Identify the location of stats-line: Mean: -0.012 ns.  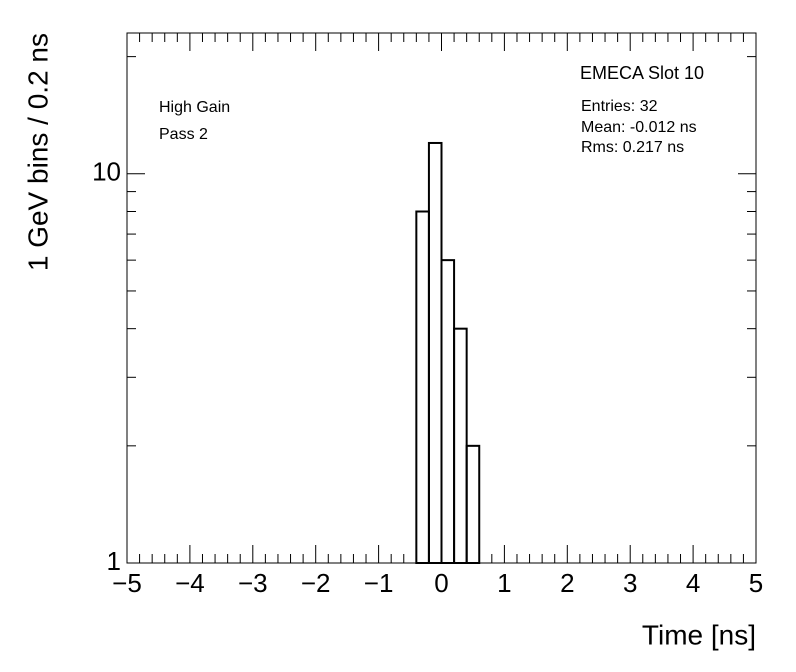
(639, 127).